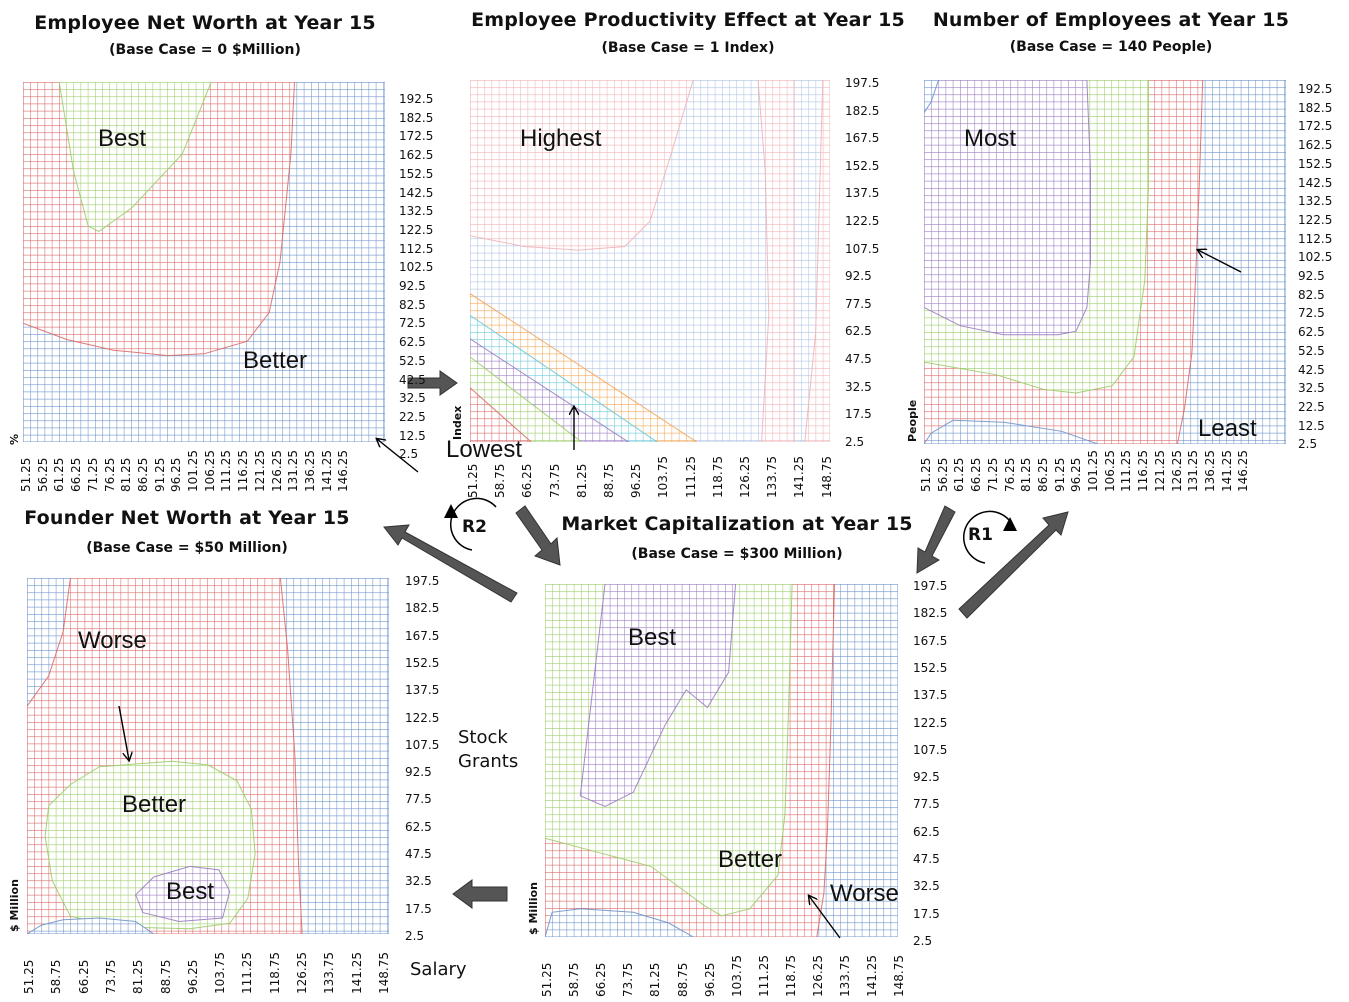 The height and width of the screenshot is (1002, 1349). Describe the element at coordinates (418, 799) in the screenshot. I see `y-tick-label: 77.5` at that location.